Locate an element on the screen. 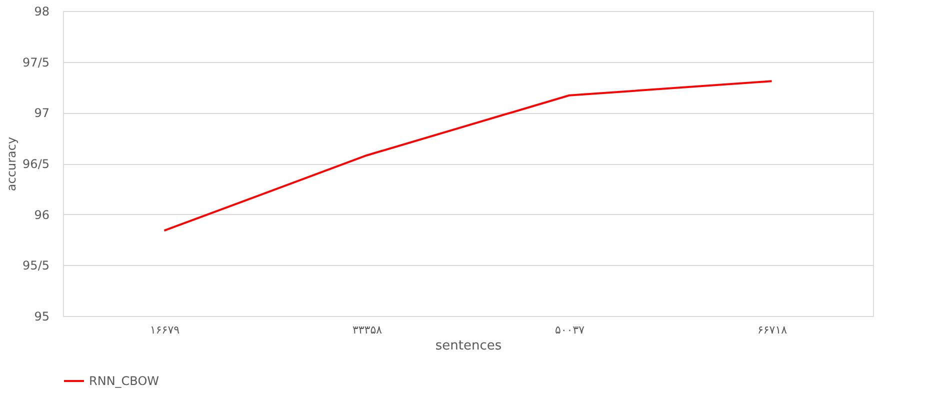 The image size is (936, 406). y-tick-label: 96/5 is located at coordinates (36, 164).